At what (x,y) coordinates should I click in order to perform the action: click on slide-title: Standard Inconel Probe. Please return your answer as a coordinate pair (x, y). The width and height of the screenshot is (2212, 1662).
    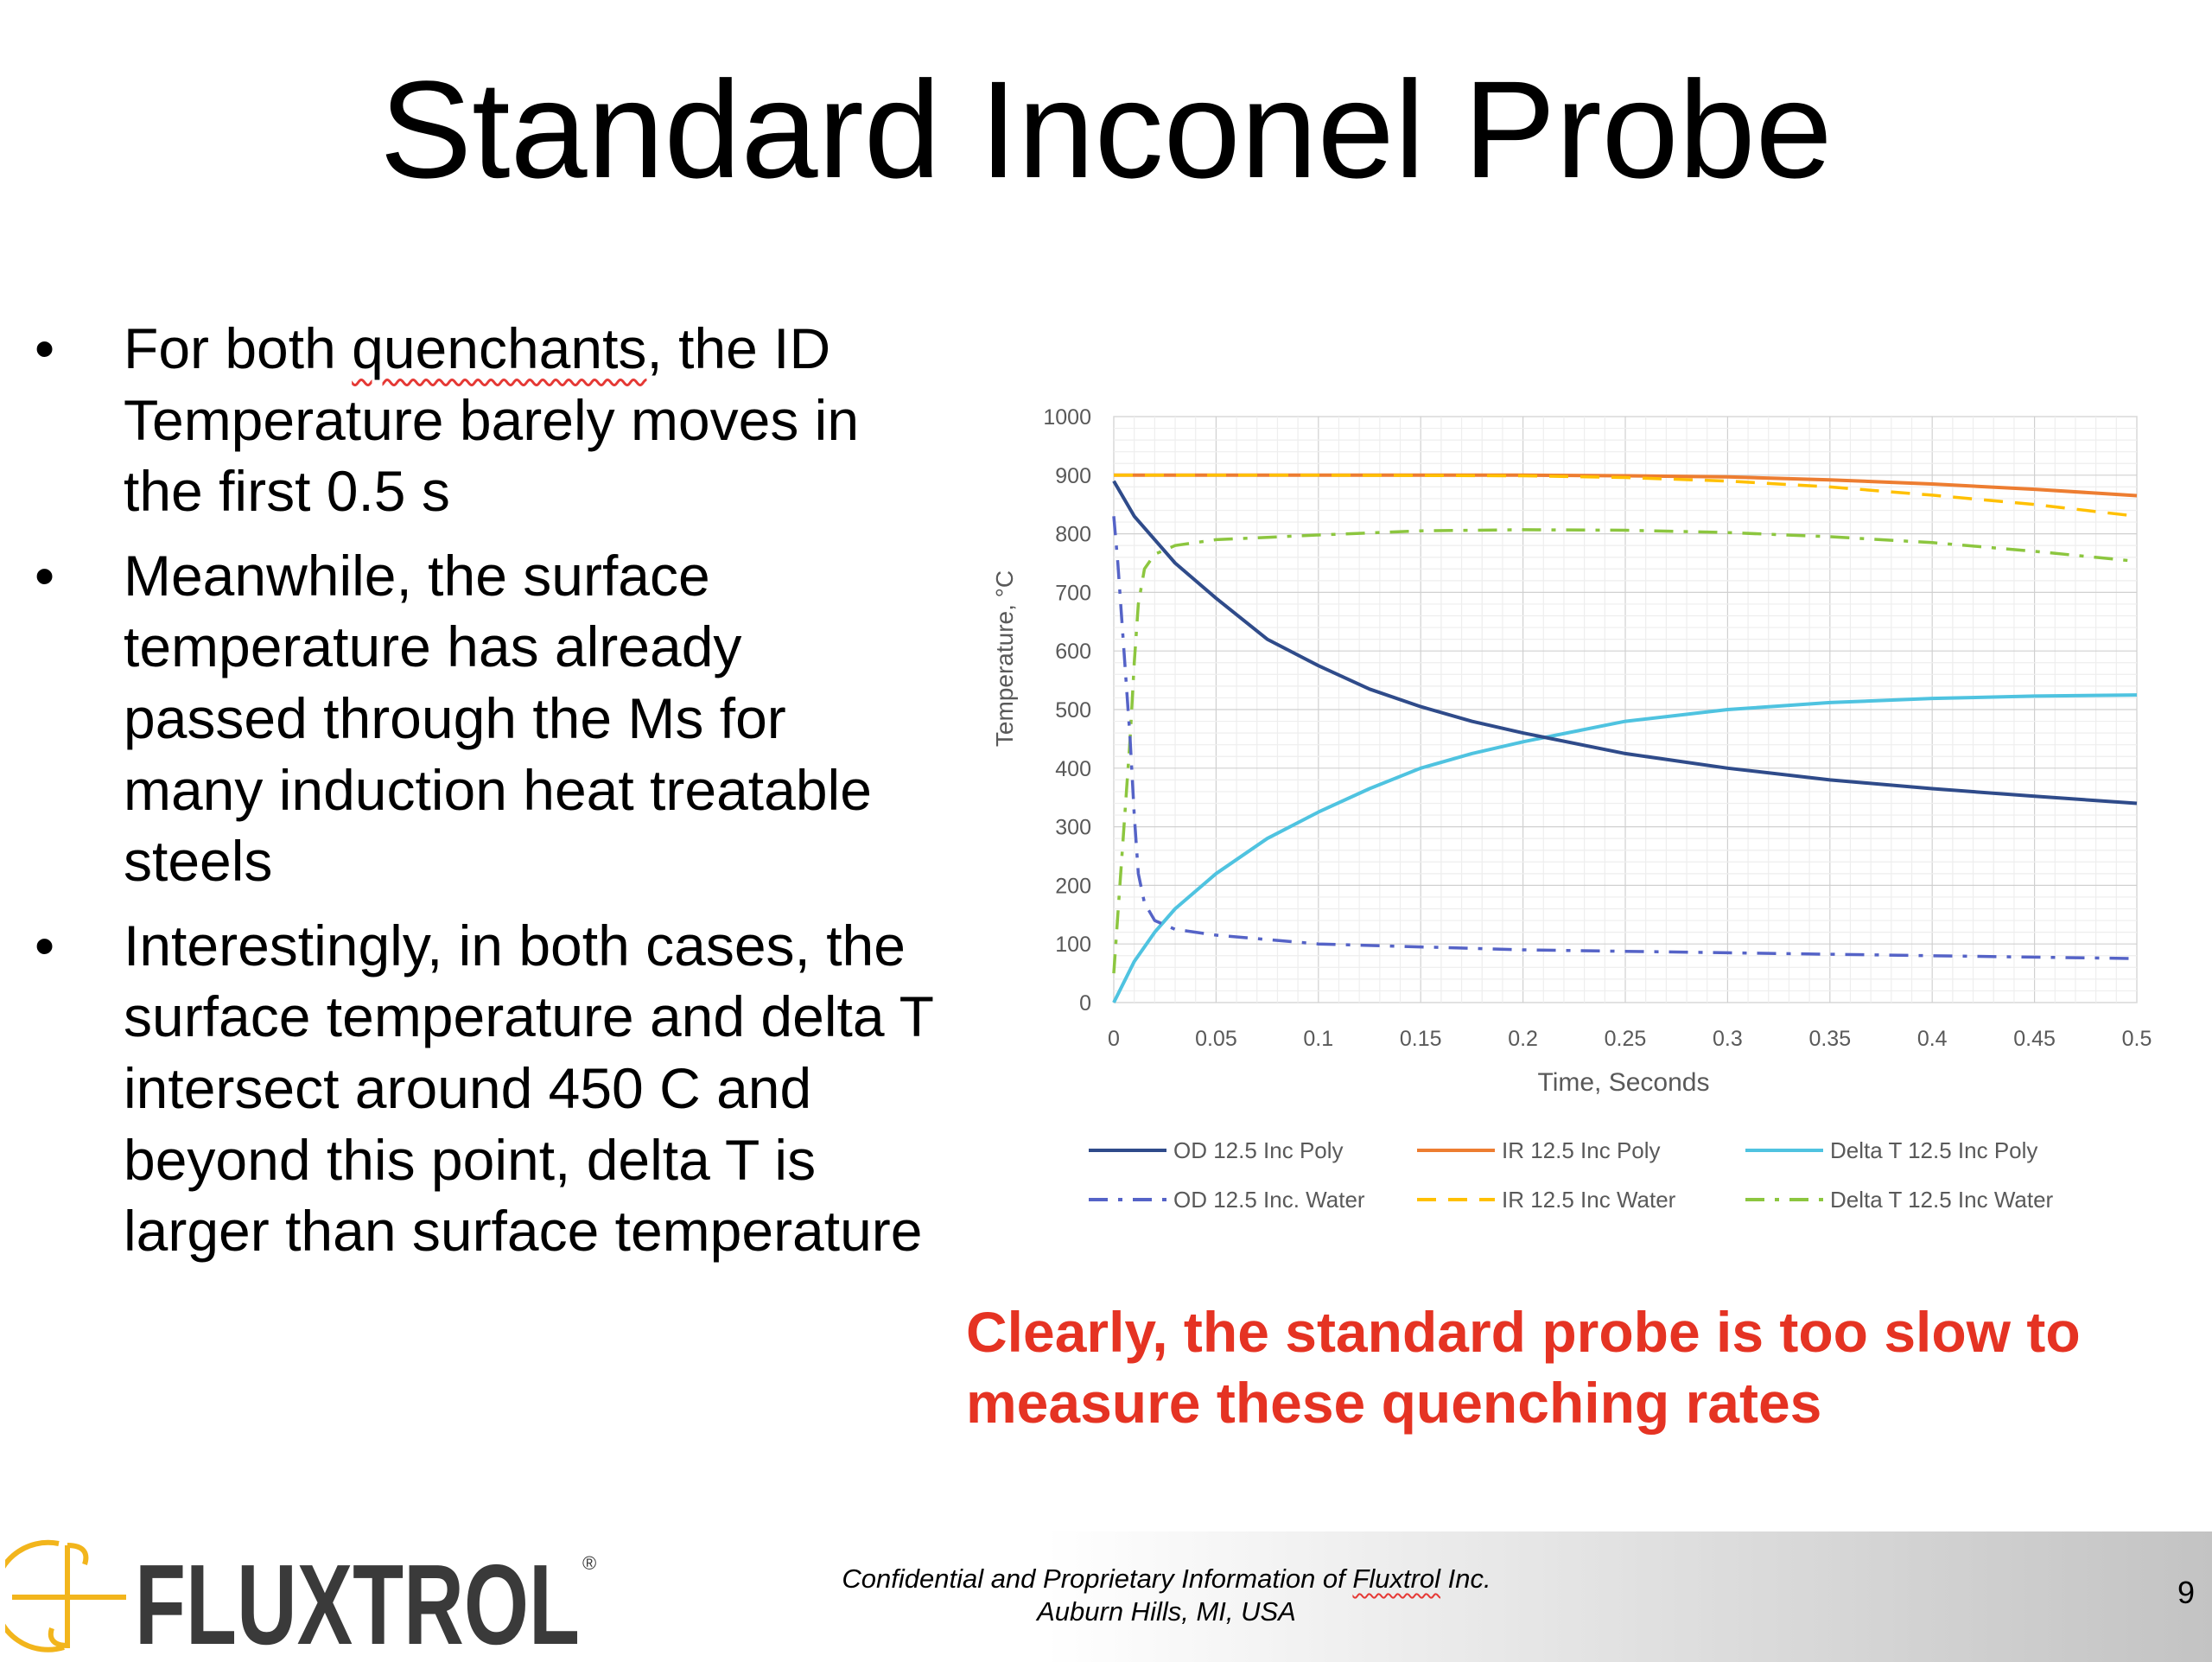
    Looking at the image, I should click on (1106, 129).